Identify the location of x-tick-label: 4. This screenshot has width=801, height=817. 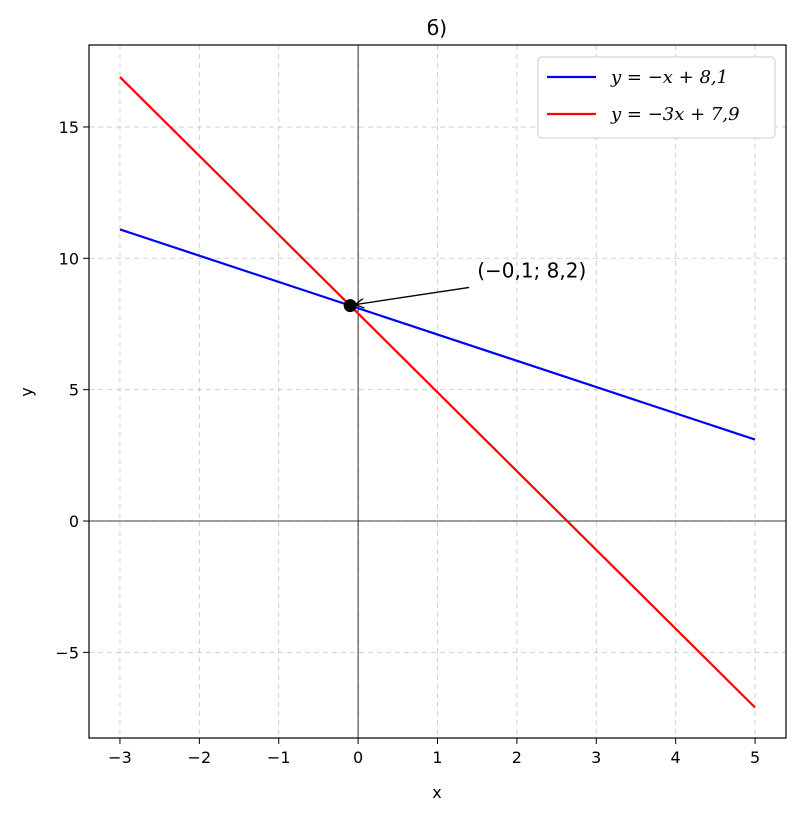
(676, 757).